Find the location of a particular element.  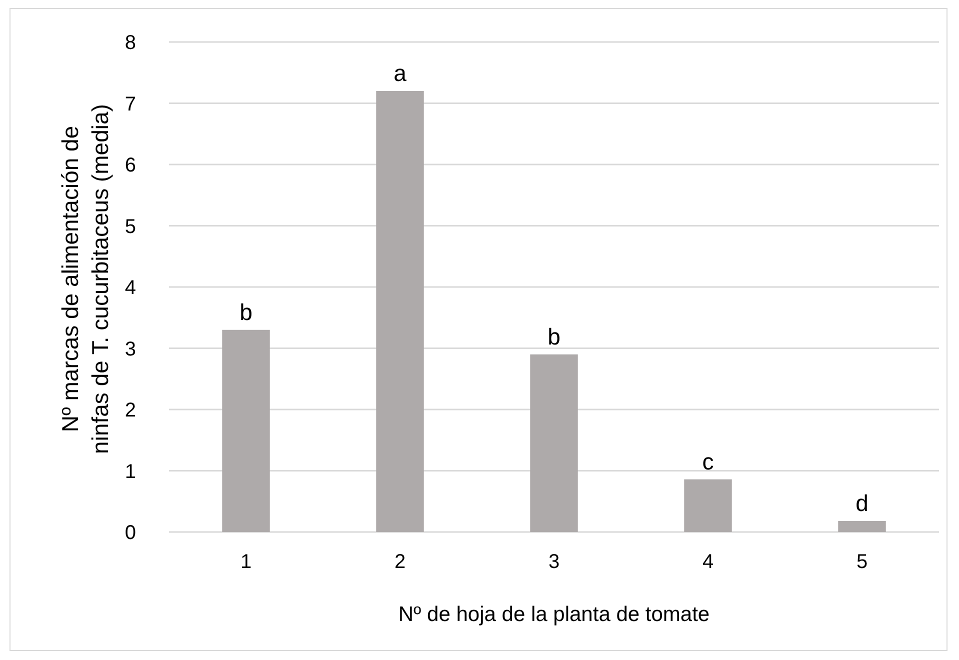

y-tick-label: 1 is located at coordinates (130, 471).